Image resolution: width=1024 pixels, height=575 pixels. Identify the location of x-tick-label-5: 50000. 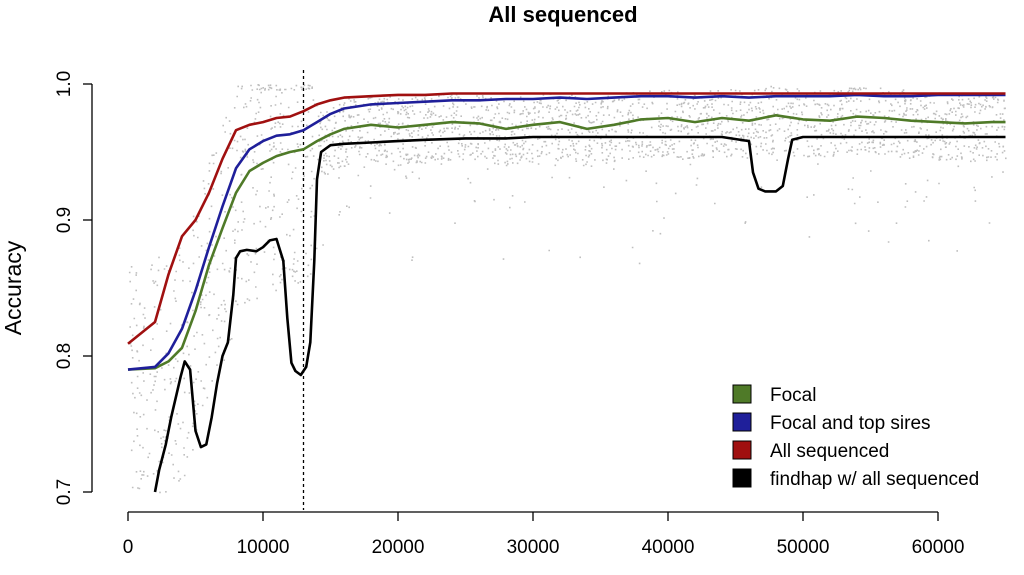
(803, 547).